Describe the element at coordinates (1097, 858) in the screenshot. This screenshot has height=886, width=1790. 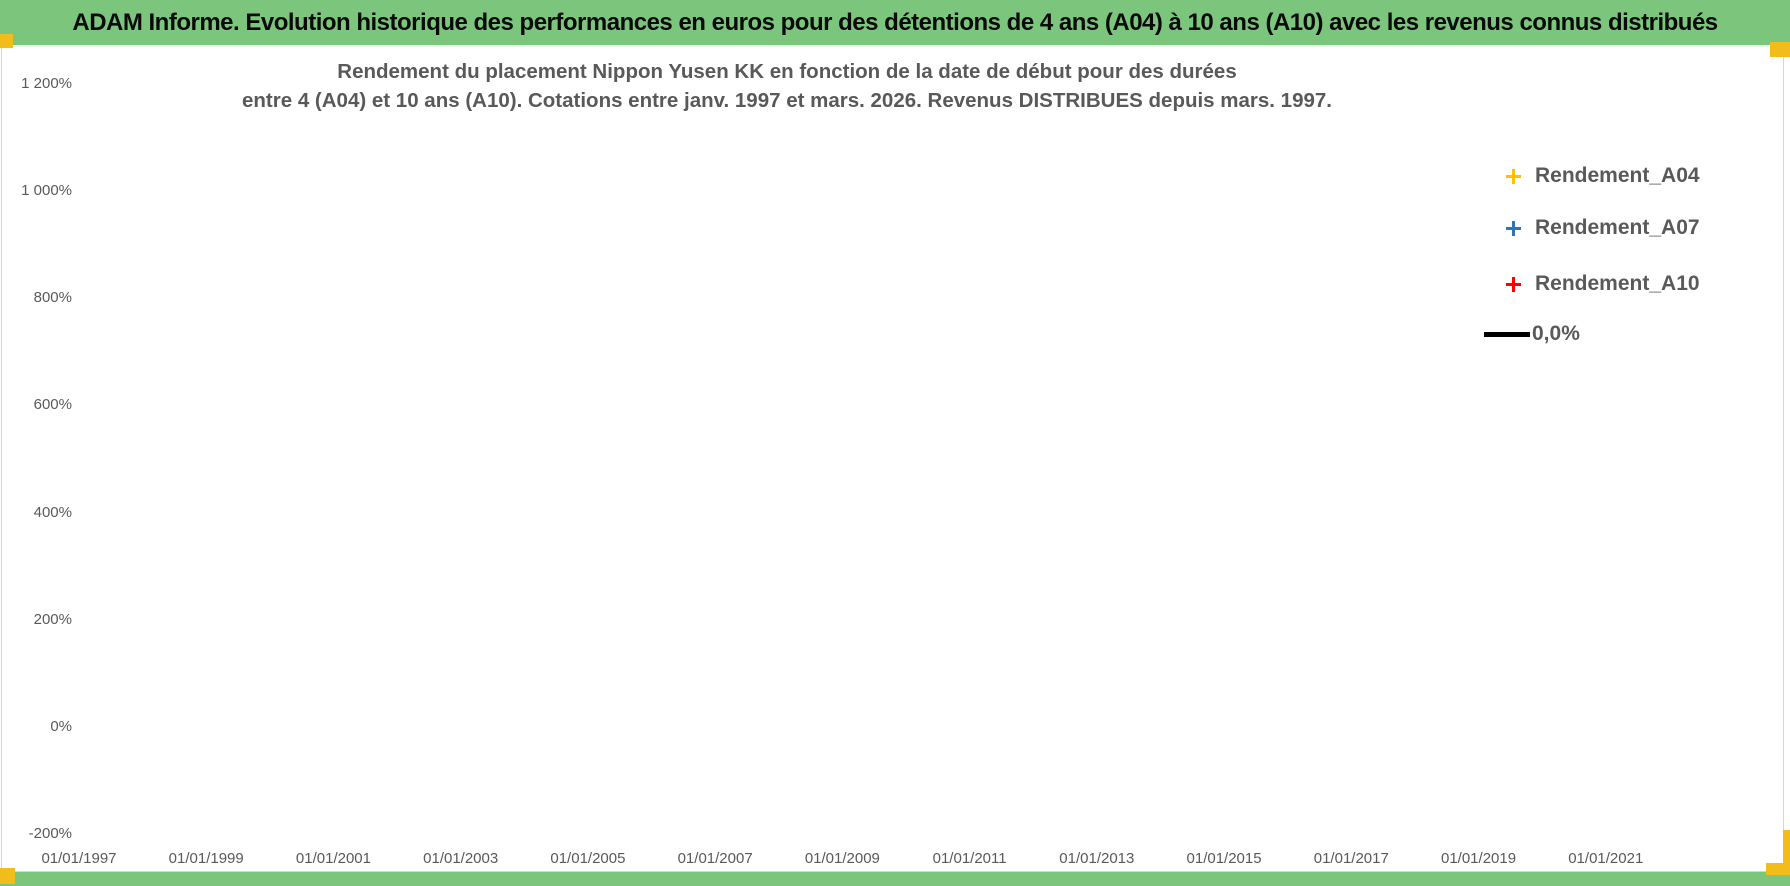
I see `x-axis-tick-label: 01/01/2013` at that location.